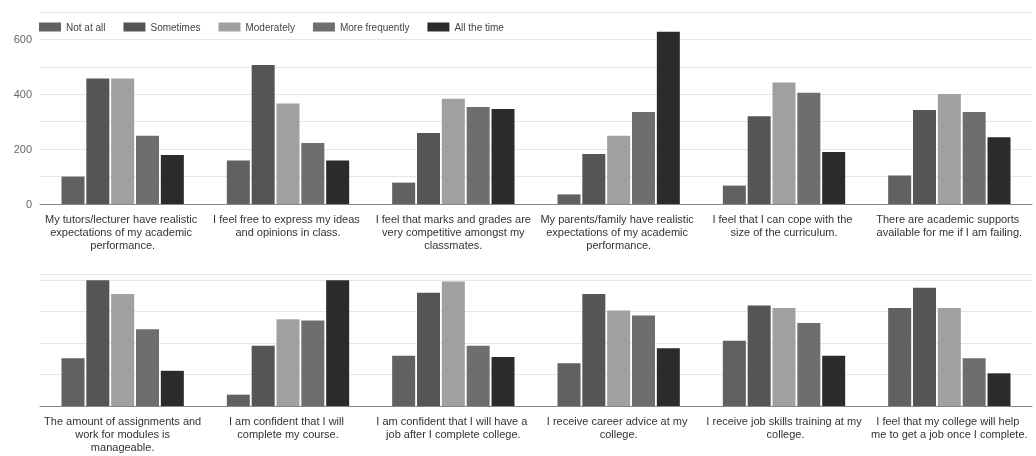 This screenshot has height=456, width=1036. I want to click on x-tick-label: My parents/family have realistic expectations of my academic performance., so click(618, 231).